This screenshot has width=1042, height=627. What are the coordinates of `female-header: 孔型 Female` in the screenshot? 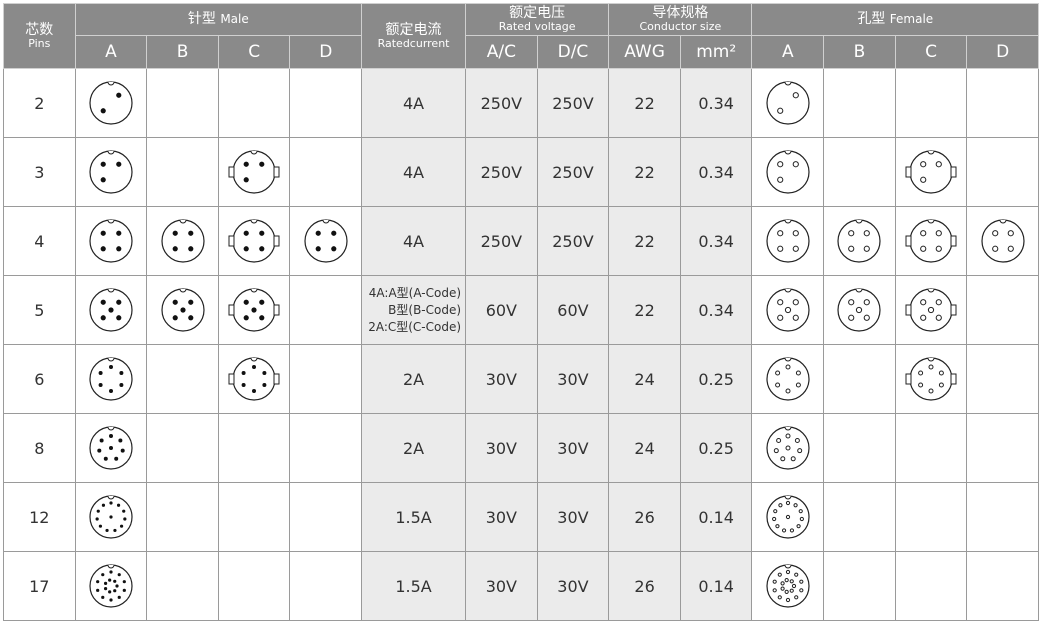 It's located at (895, 19).